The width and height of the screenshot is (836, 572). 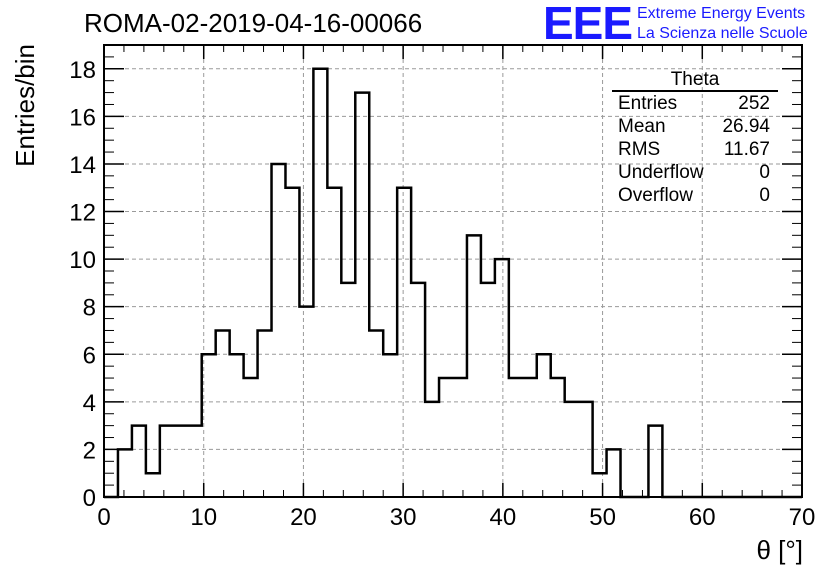 I want to click on x-tick-label: 70, so click(x=802, y=517).